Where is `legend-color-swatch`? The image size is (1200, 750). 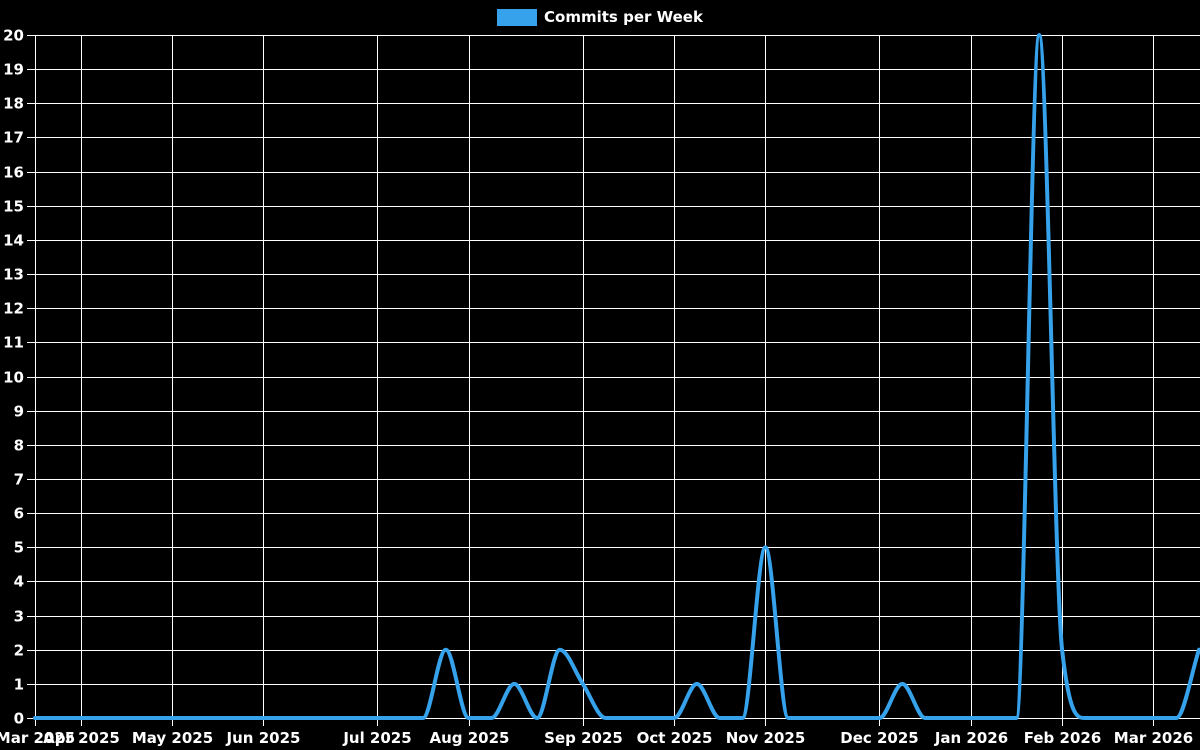
legend-color-swatch is located at coordinates (517, 17).